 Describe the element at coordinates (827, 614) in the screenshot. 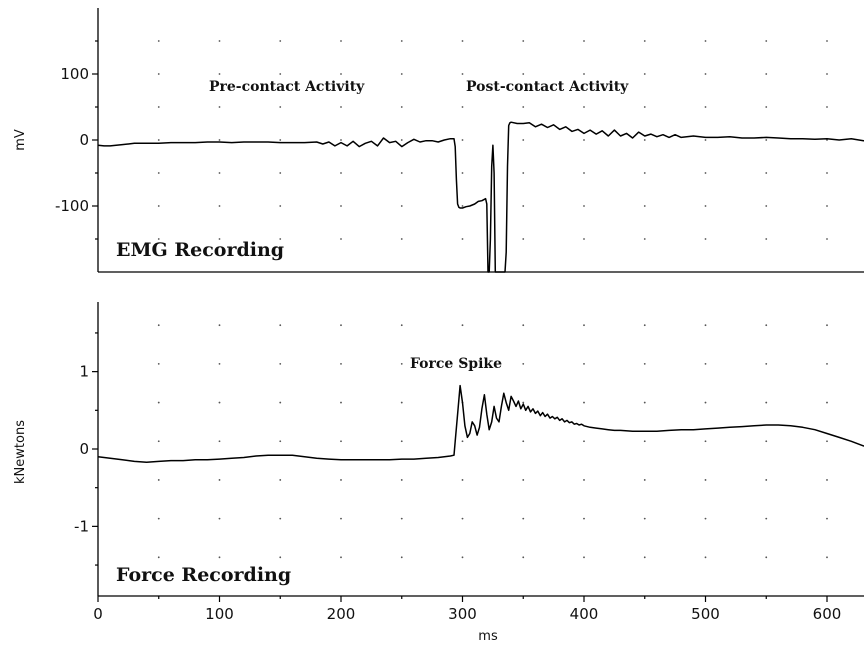

I see `x-tick-label: 600` at that location.